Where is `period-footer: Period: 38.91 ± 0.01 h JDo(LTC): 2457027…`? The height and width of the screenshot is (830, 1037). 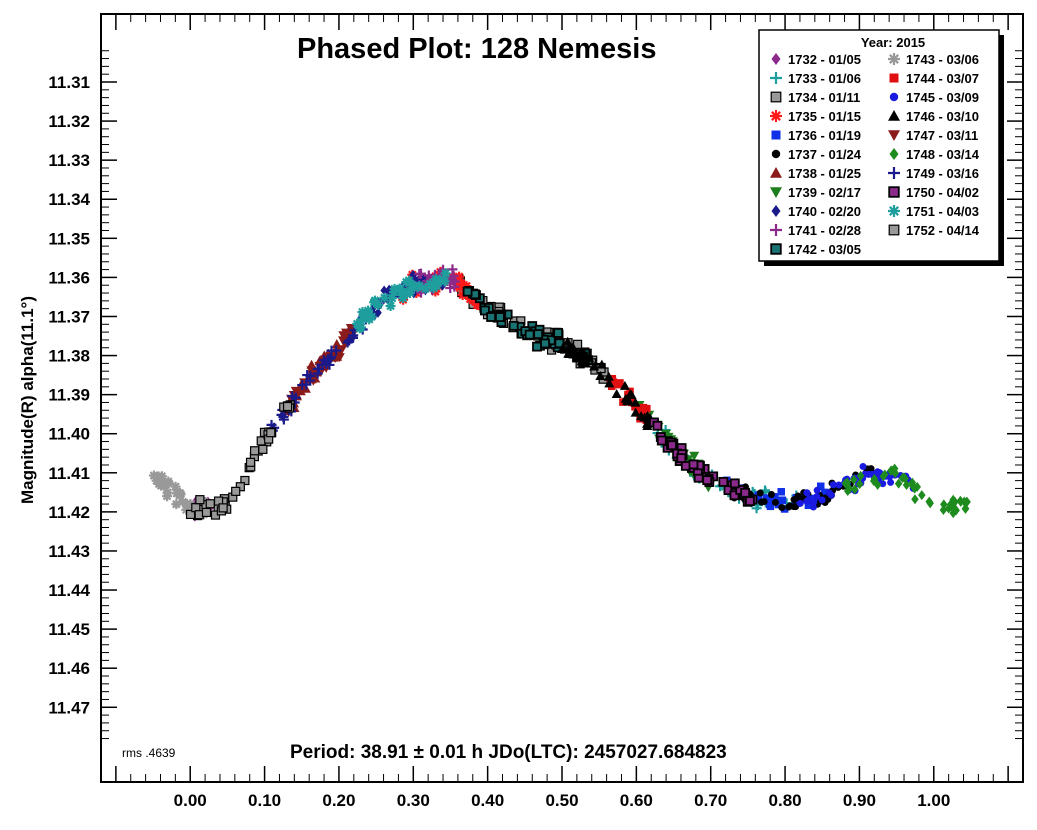
period-footer: Period: 38.91 ± 0.01 h JDo(LTC): 2457027… is located at coordinates (508, 752).